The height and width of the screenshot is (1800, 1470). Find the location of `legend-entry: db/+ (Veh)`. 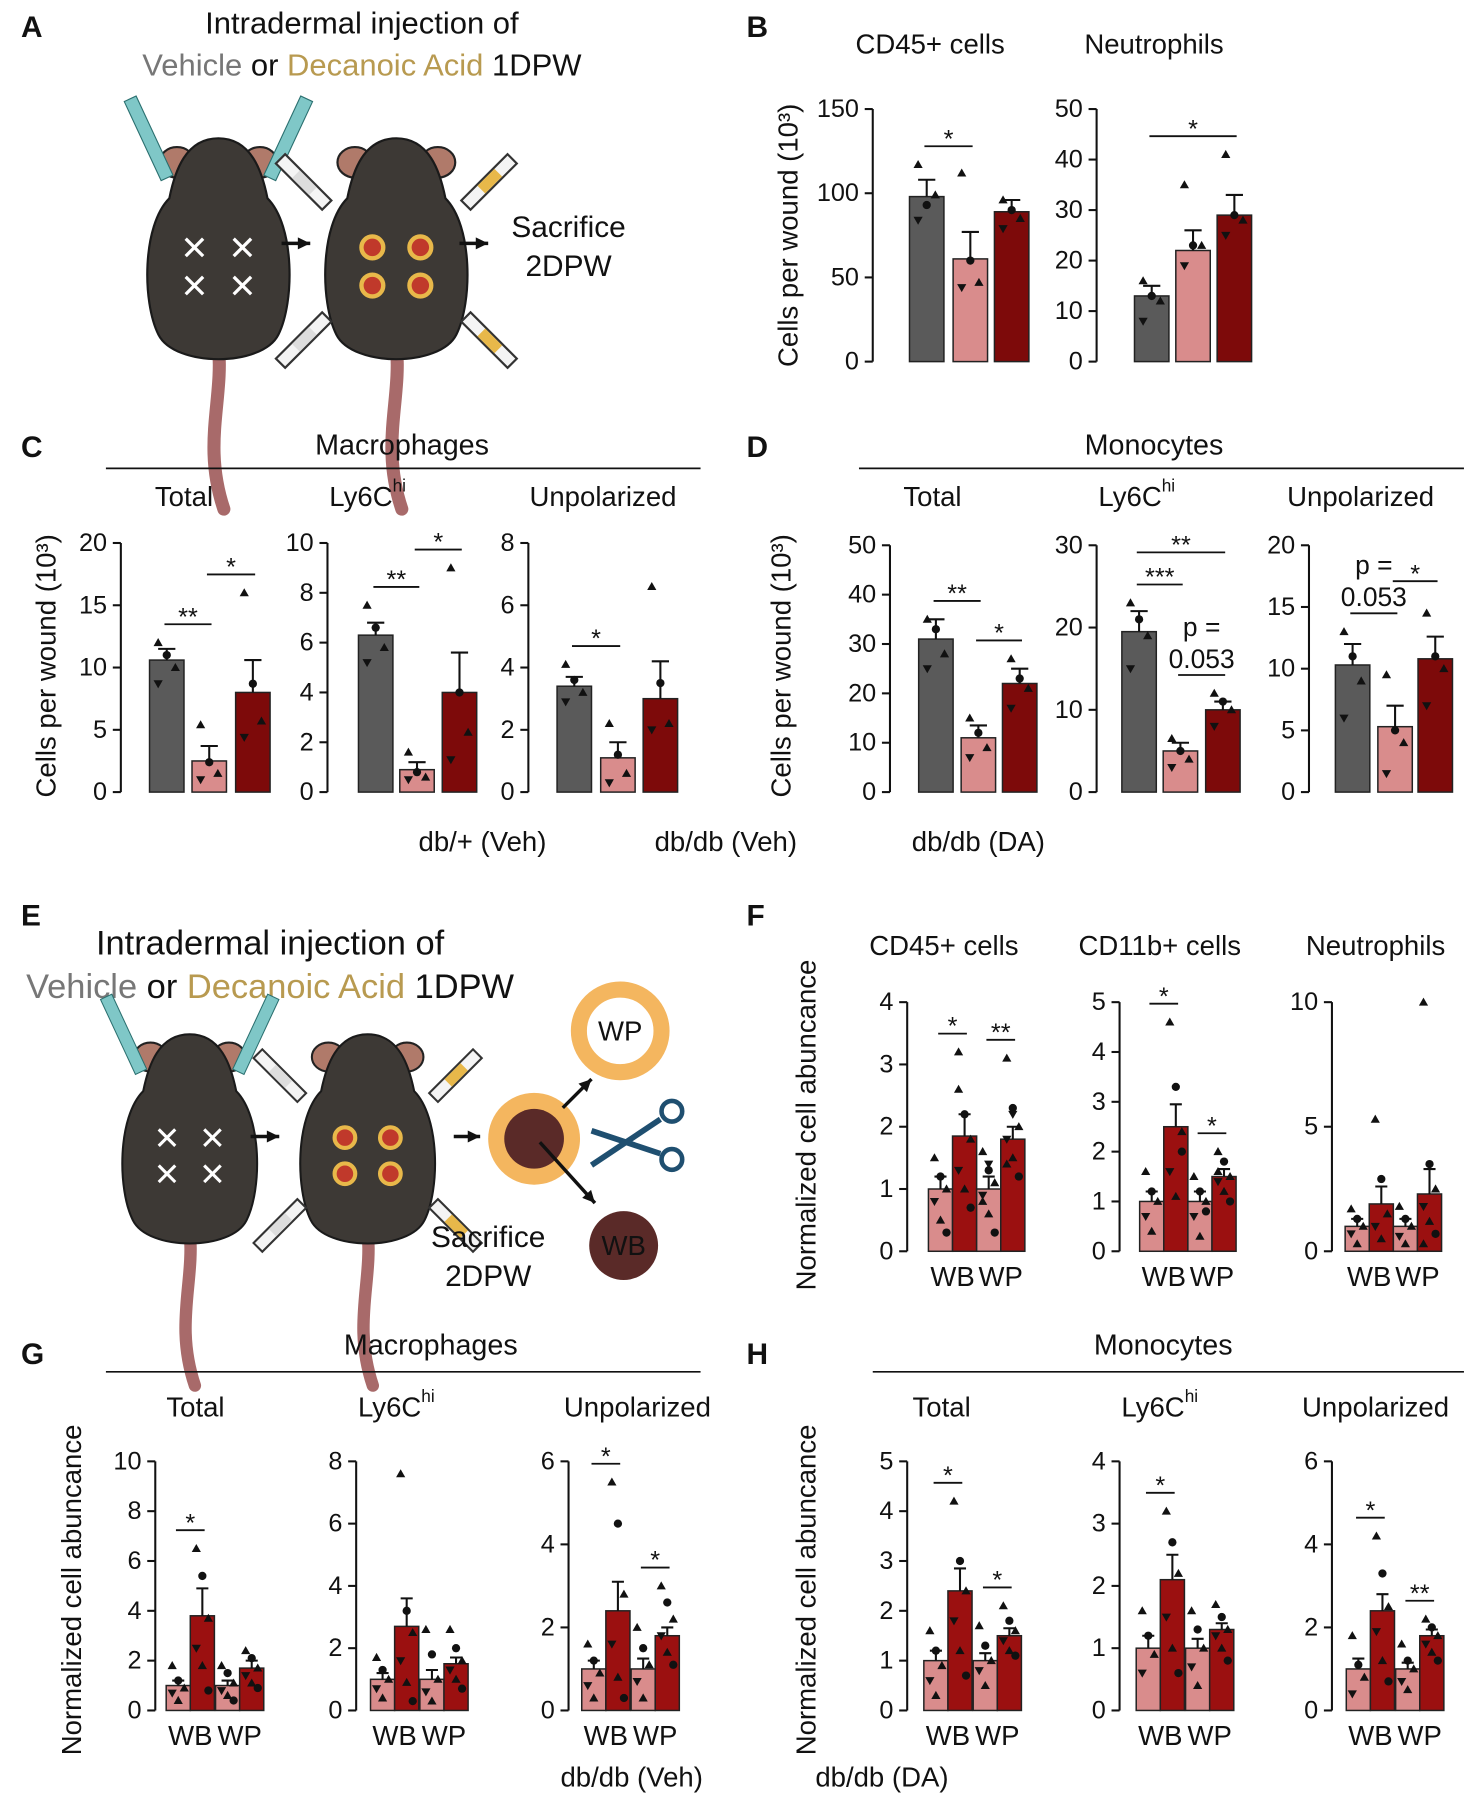

legend-entry: db/+ (Veh) is located at coordinates (483, 841).